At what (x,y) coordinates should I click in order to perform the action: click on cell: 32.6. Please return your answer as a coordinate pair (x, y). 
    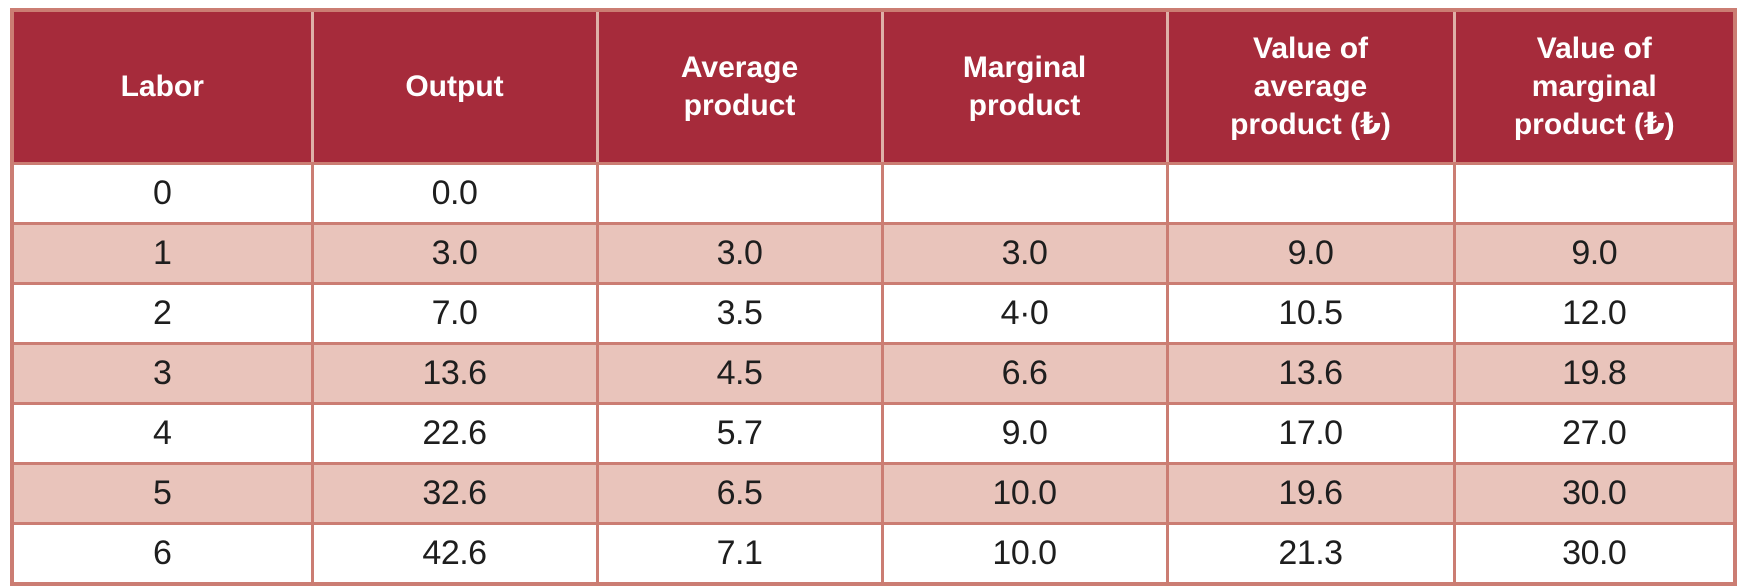
    Looking at the image, I should click on (454, 493).